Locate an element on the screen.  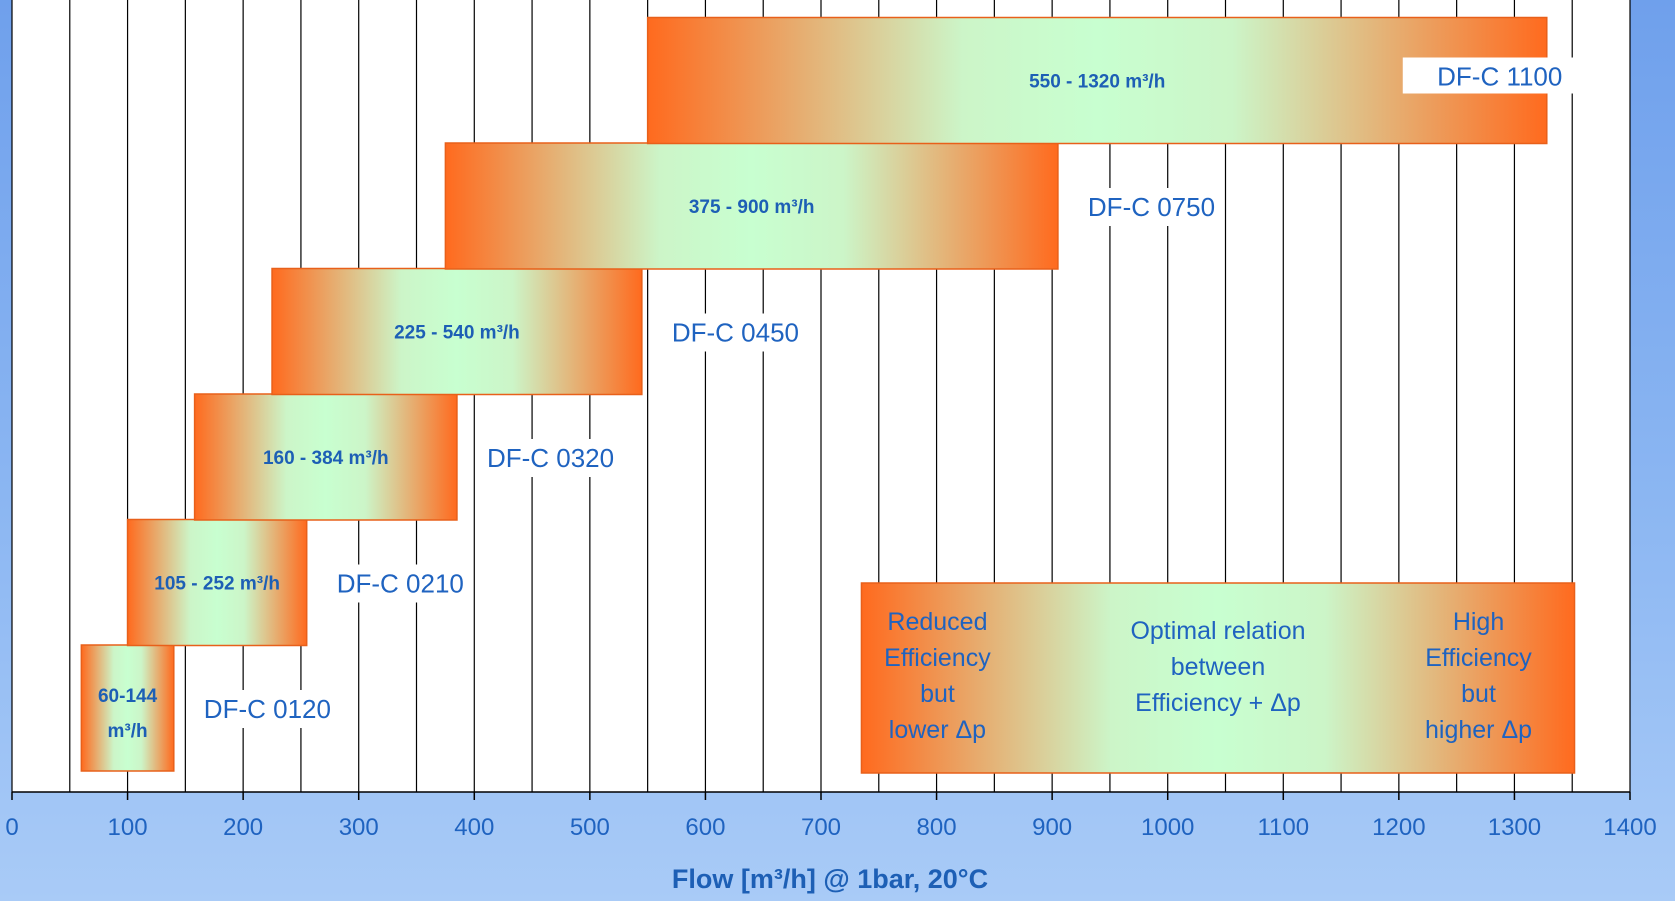
model-label: DF-C 1100 is located at coordinates (1499, 77).